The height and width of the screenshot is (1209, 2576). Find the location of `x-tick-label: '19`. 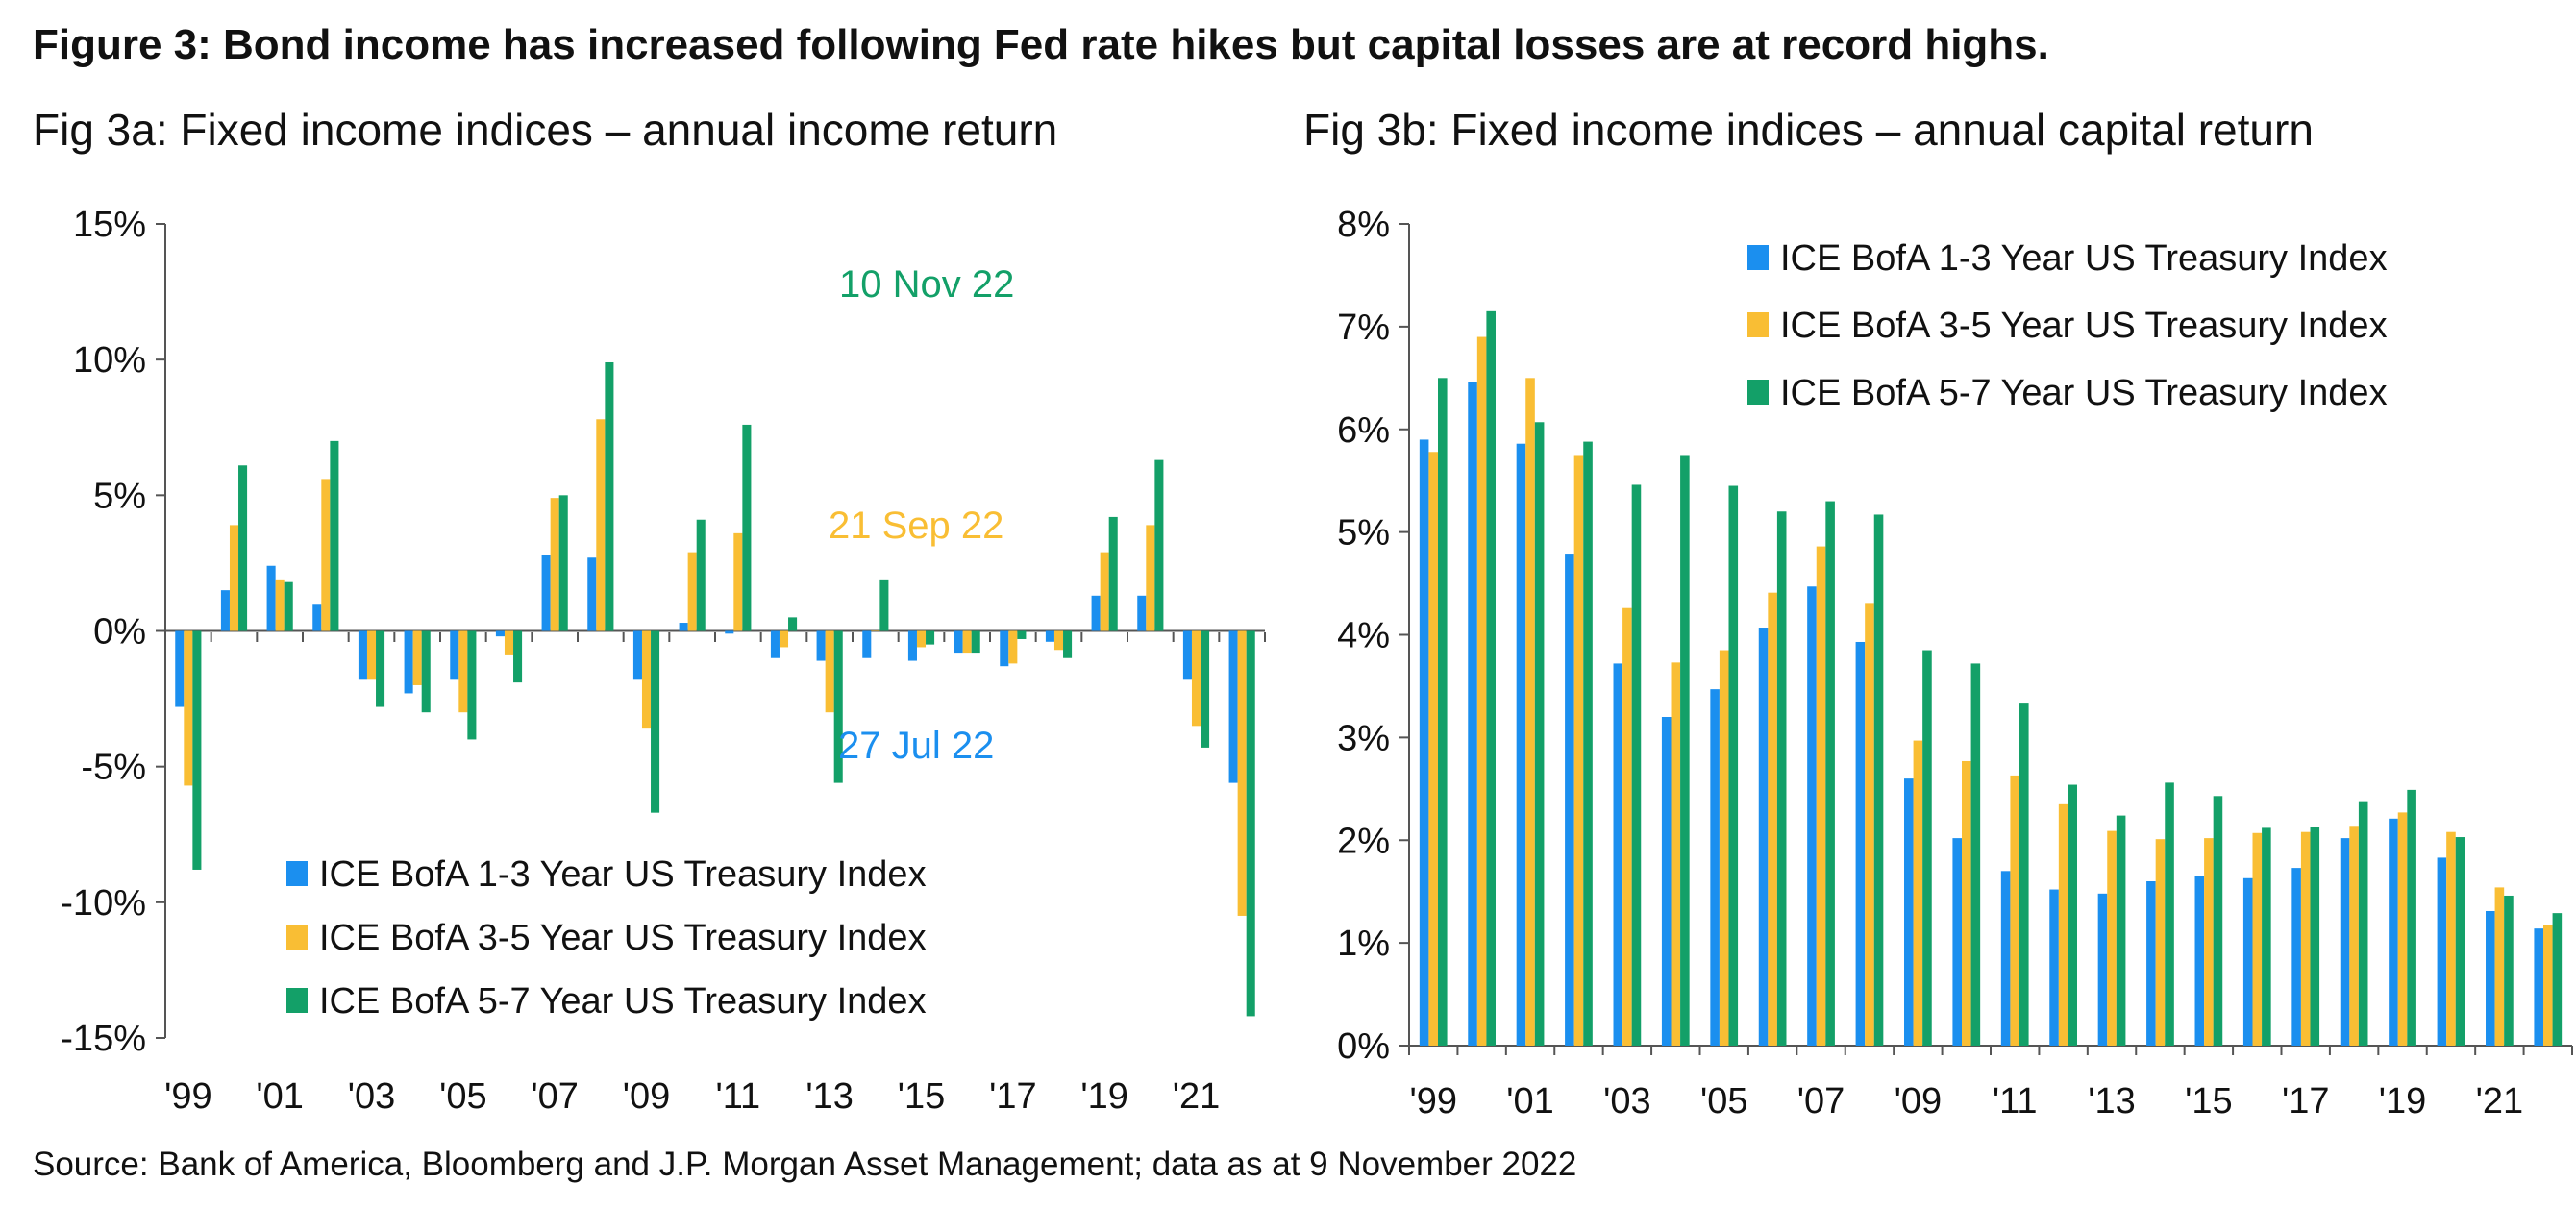

x-tick-label: '19 is located at coordinates (1104, 1096).